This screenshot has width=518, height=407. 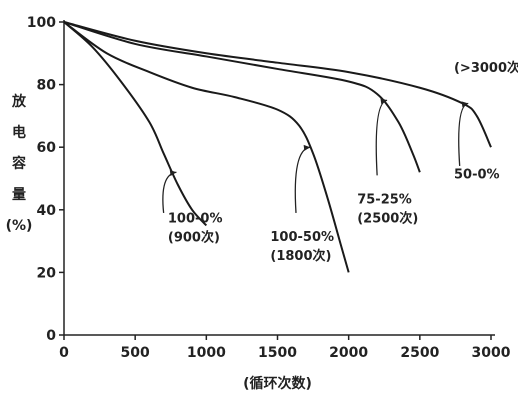 What do you see at coordinates (419, 353) in the screenshot?
I see `x-tick-label: 2500` at bounding box center [419, 353].